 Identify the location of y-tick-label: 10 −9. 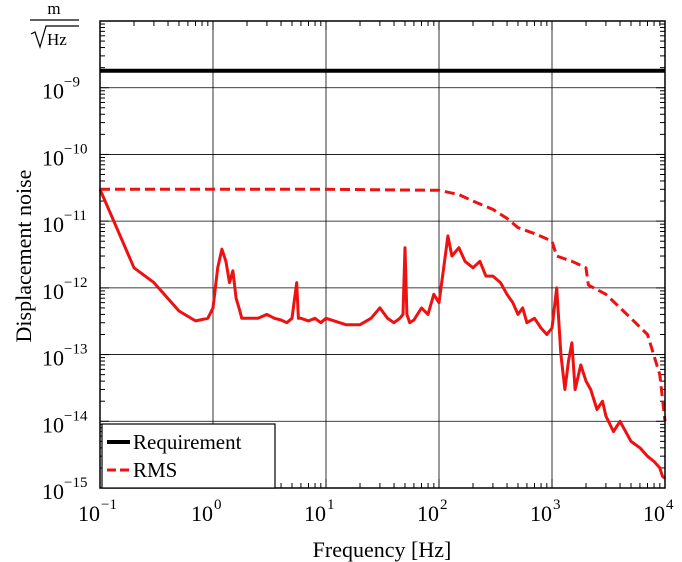
(61, 89).